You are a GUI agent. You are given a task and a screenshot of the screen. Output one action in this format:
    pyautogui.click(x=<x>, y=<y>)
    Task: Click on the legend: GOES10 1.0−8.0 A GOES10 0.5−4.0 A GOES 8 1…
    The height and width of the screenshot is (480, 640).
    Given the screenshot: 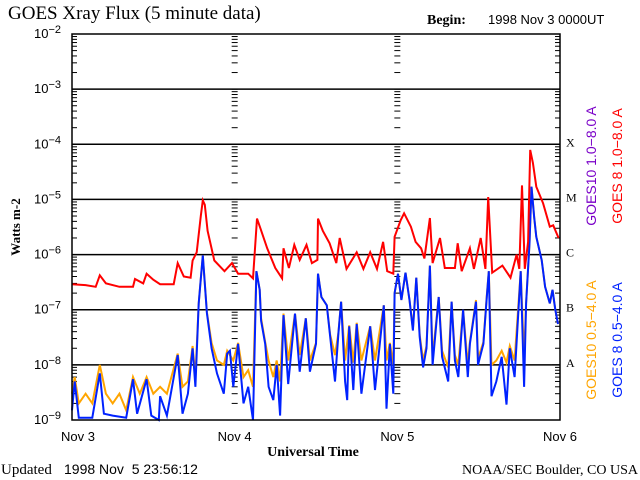 What is the action you would take?
    pyautogui.click(x=604, y=253)
    